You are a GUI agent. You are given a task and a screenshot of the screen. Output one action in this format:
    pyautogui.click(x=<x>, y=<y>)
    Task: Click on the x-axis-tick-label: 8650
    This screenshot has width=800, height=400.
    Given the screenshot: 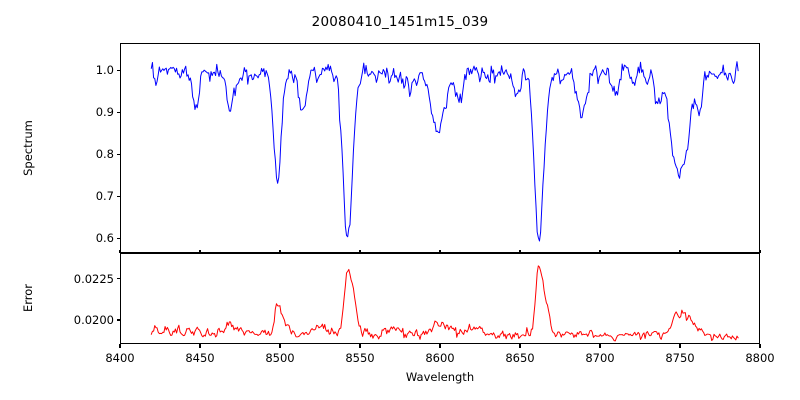 What is the action you would take?
    pyautogui.click(x=520, y=358)
    